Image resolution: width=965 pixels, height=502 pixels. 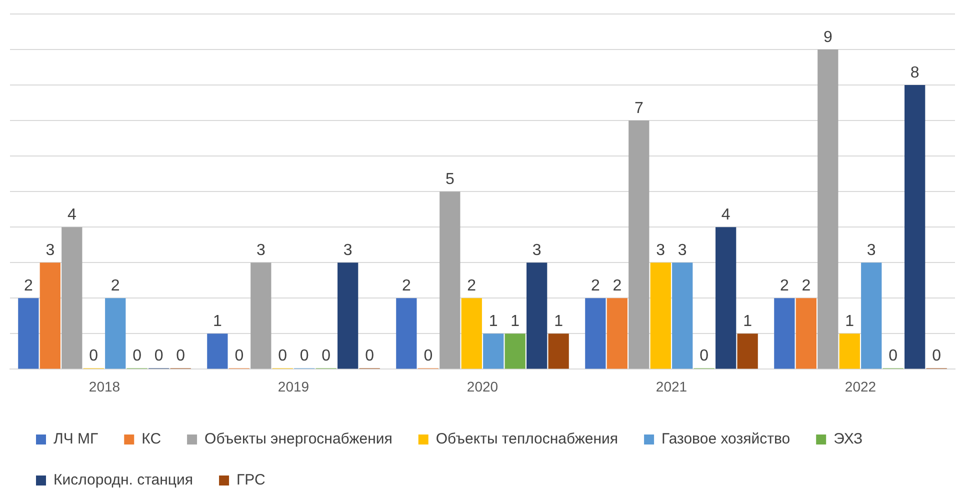 What do you see at coordinates (449, 179) in the screenshot?
I see `data-label: 5` at bounding box center [449, 179].